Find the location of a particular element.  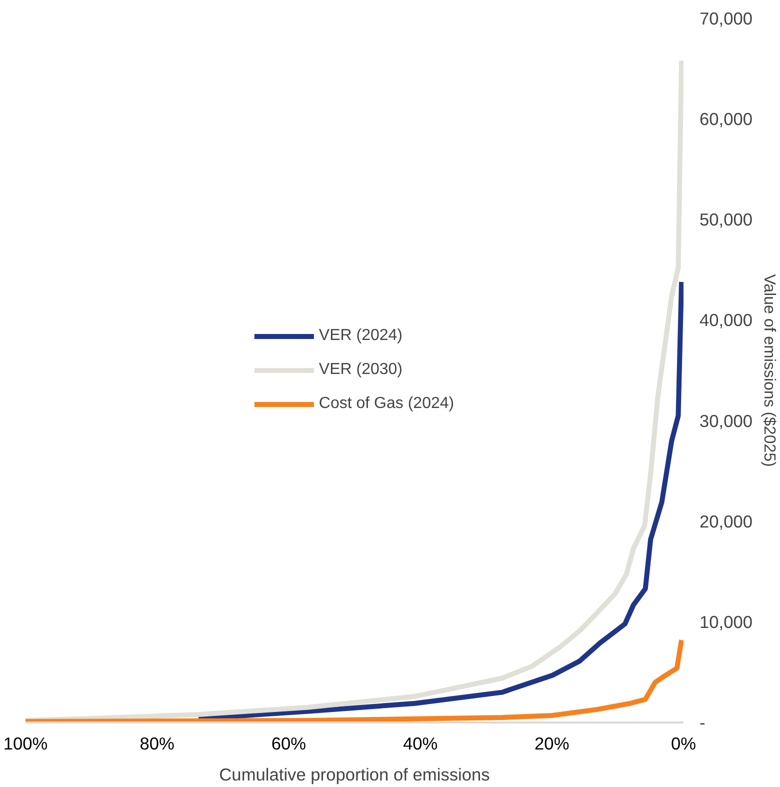

x-tick-label: 80% is located at coordinates (157, 744).